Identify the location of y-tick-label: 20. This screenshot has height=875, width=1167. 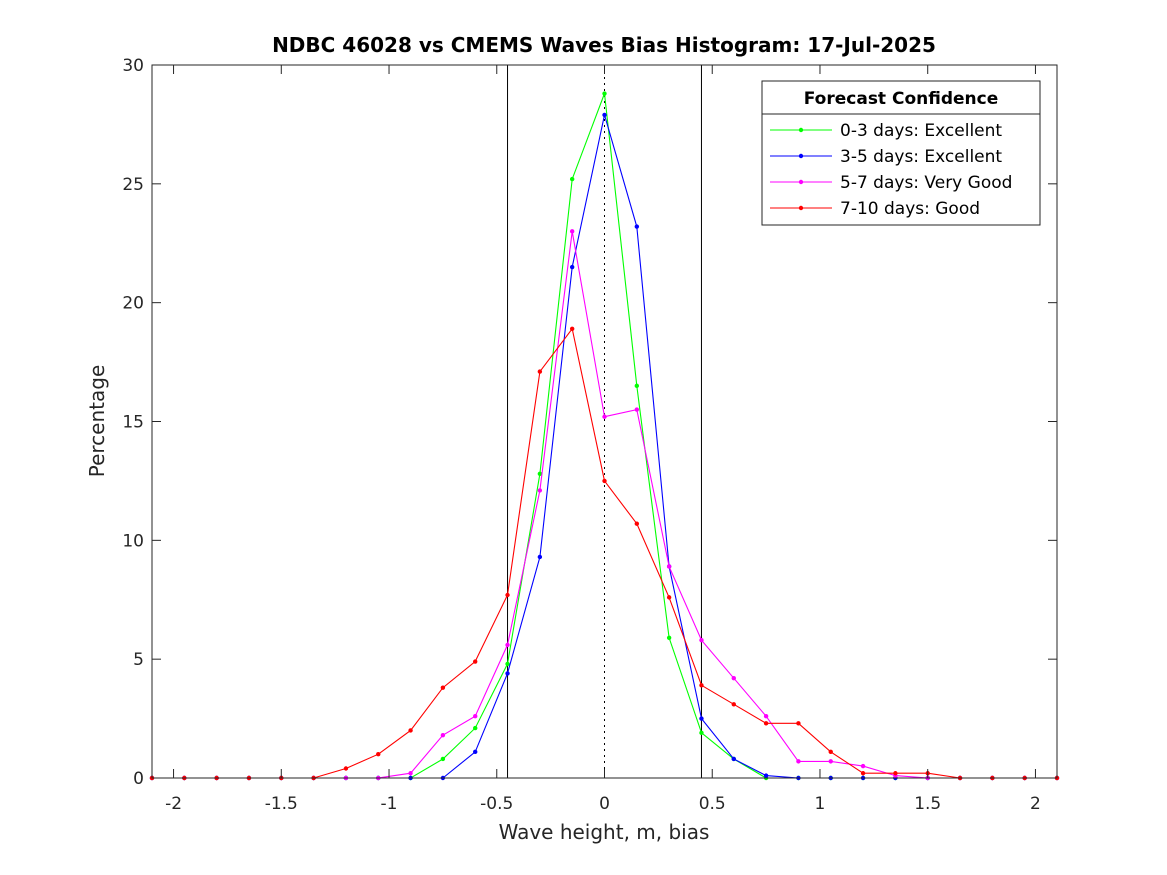
(133, 304).